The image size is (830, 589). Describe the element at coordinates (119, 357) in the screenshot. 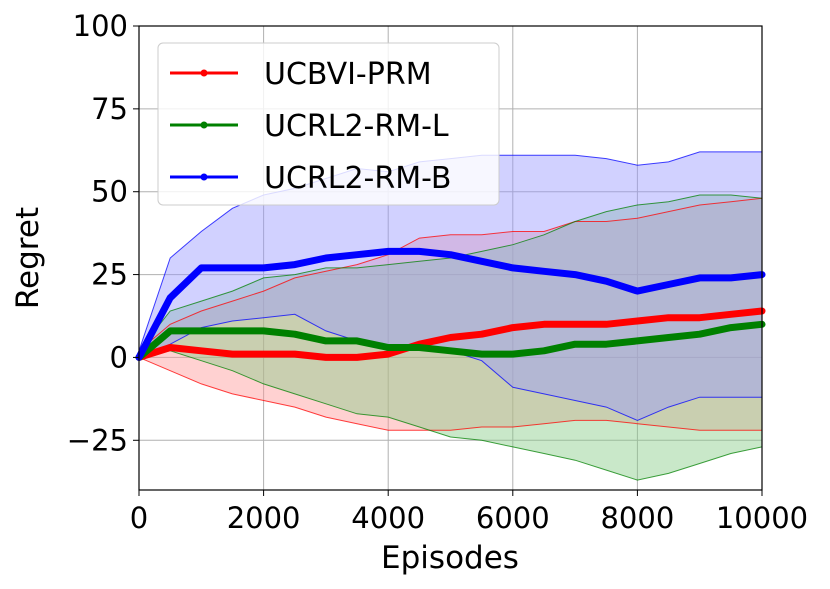

I see `y-tick-label: 0` at that location.